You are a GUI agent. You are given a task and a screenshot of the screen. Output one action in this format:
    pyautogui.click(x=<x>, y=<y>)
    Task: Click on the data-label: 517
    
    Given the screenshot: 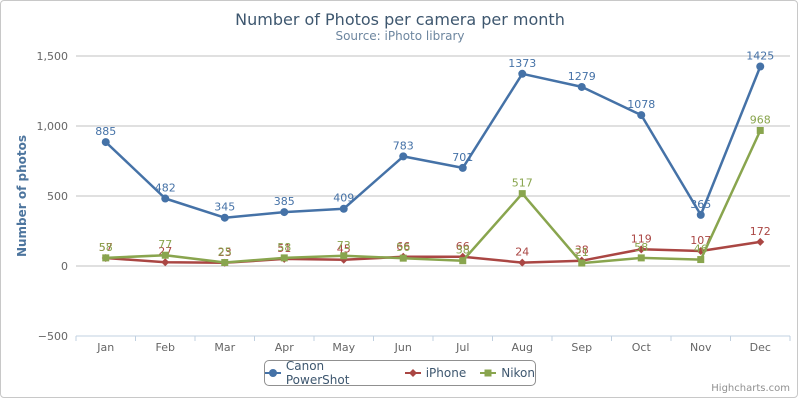 What is the action you would take?
    pyautogui.click(x=522, y=183)
    